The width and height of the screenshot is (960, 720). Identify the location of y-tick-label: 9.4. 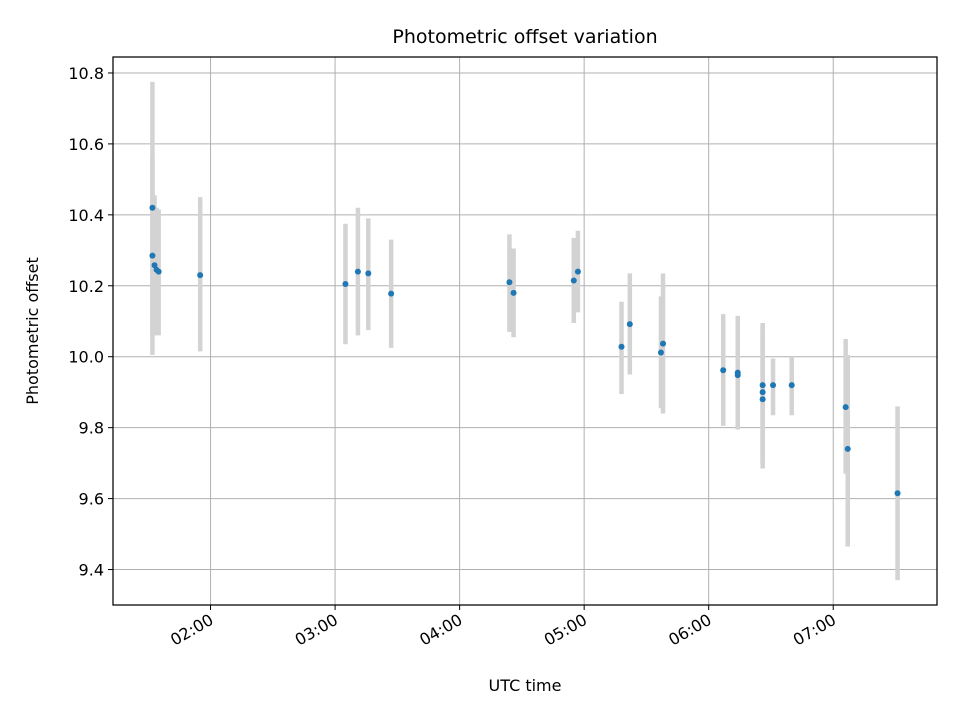
(91, 570).